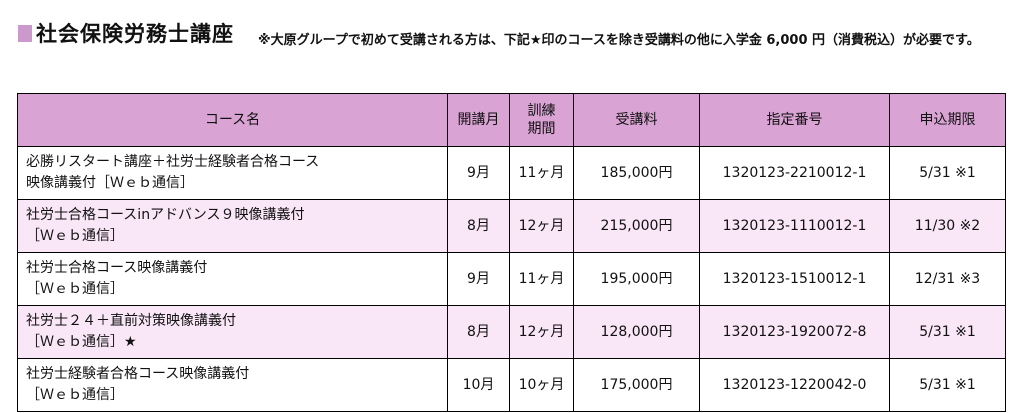 This screenshot has height=413, width=1024. Describe the element at coordinates (794, 279) in the screenshot. I see `designation-number-cell: 1320123-1510012-1` at that location.